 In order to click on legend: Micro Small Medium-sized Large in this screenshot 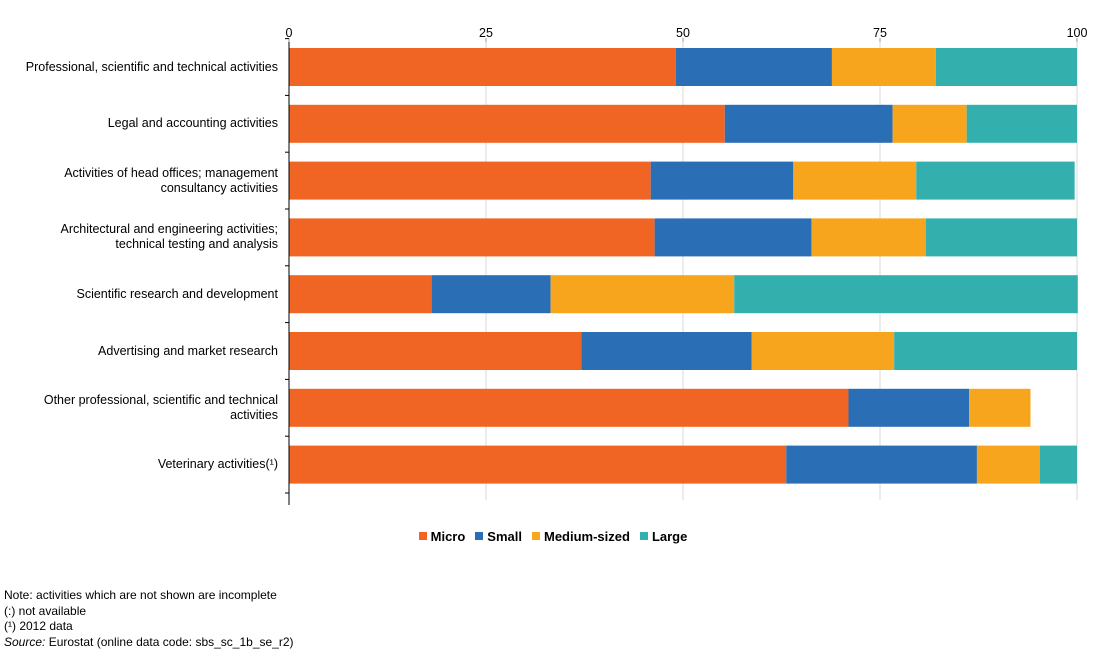, I will do `click(553, 536)`.